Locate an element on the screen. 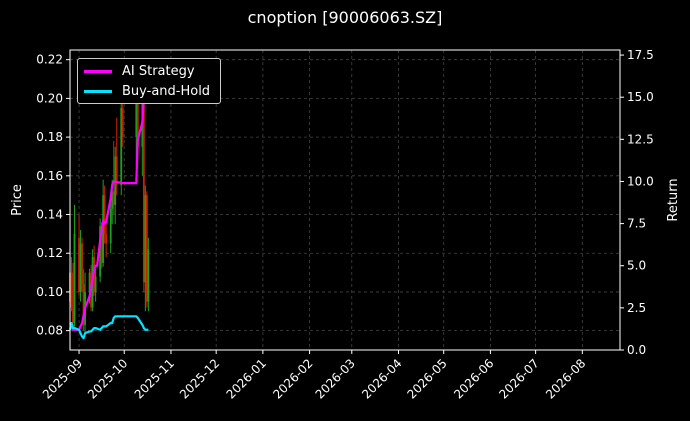 The image size is (690, 421). y-right-tick-label: 0.0 is located at coordinates (636, 350).